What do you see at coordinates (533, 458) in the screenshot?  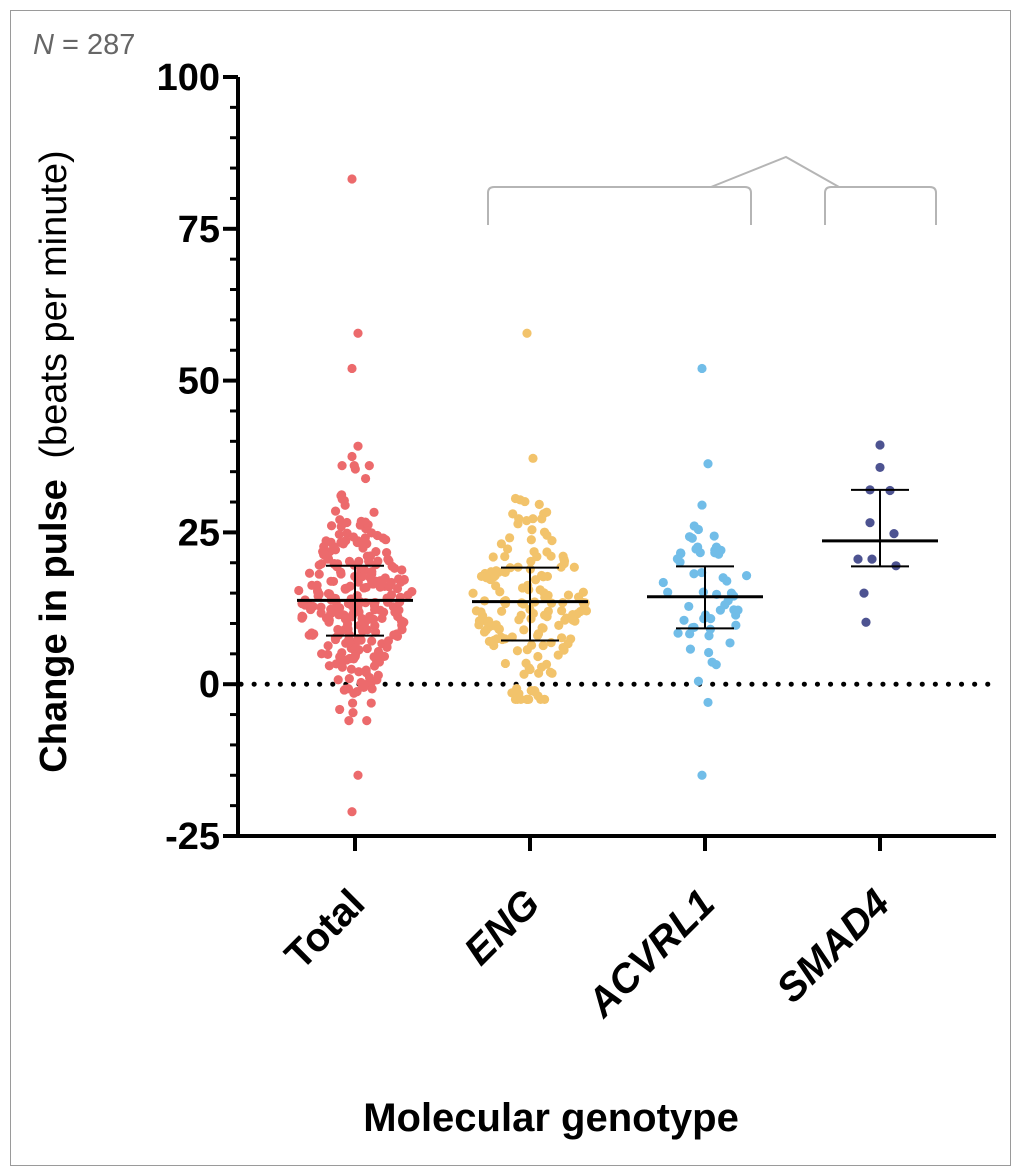 I see `outlier-point-eng` at bounding box center [533, 458].